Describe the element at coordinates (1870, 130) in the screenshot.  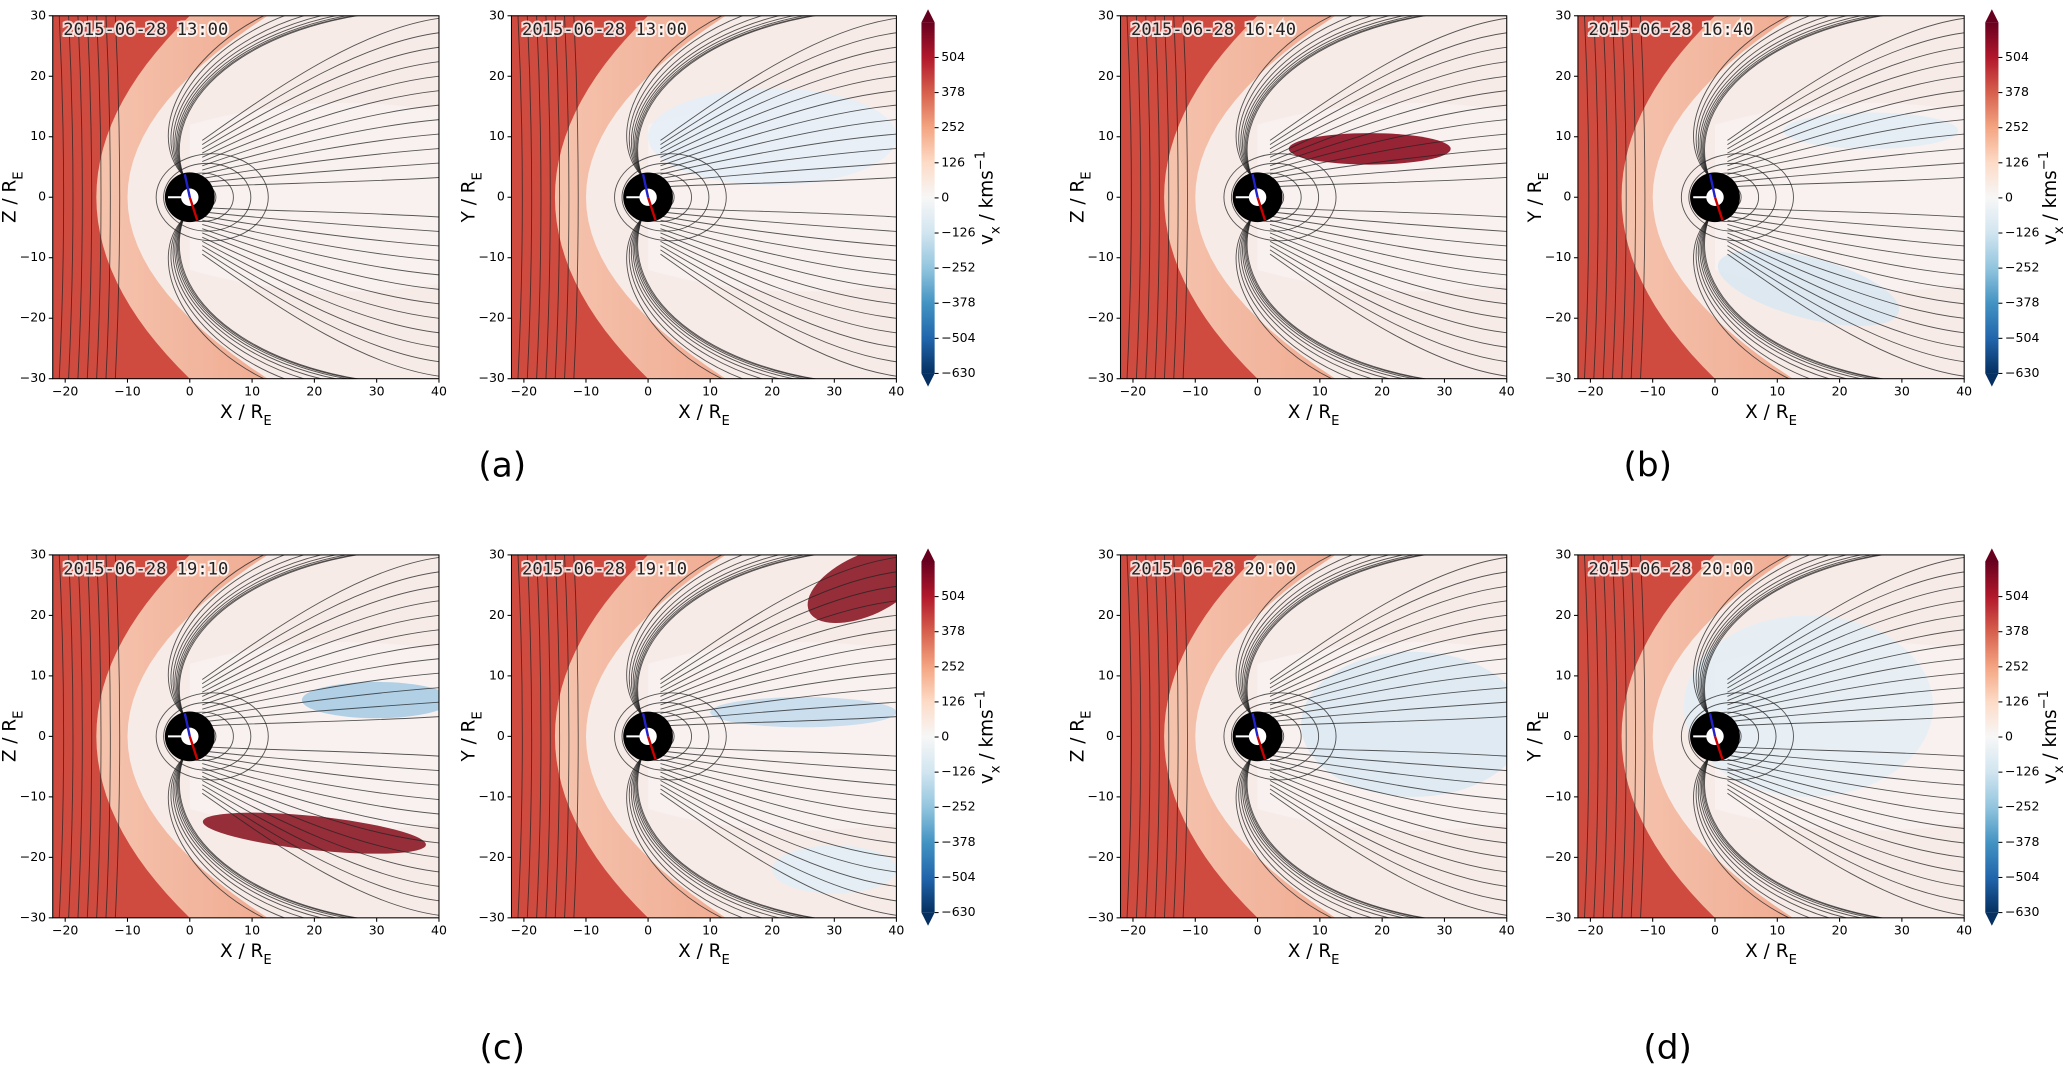
I see `flow-feature` at that location.